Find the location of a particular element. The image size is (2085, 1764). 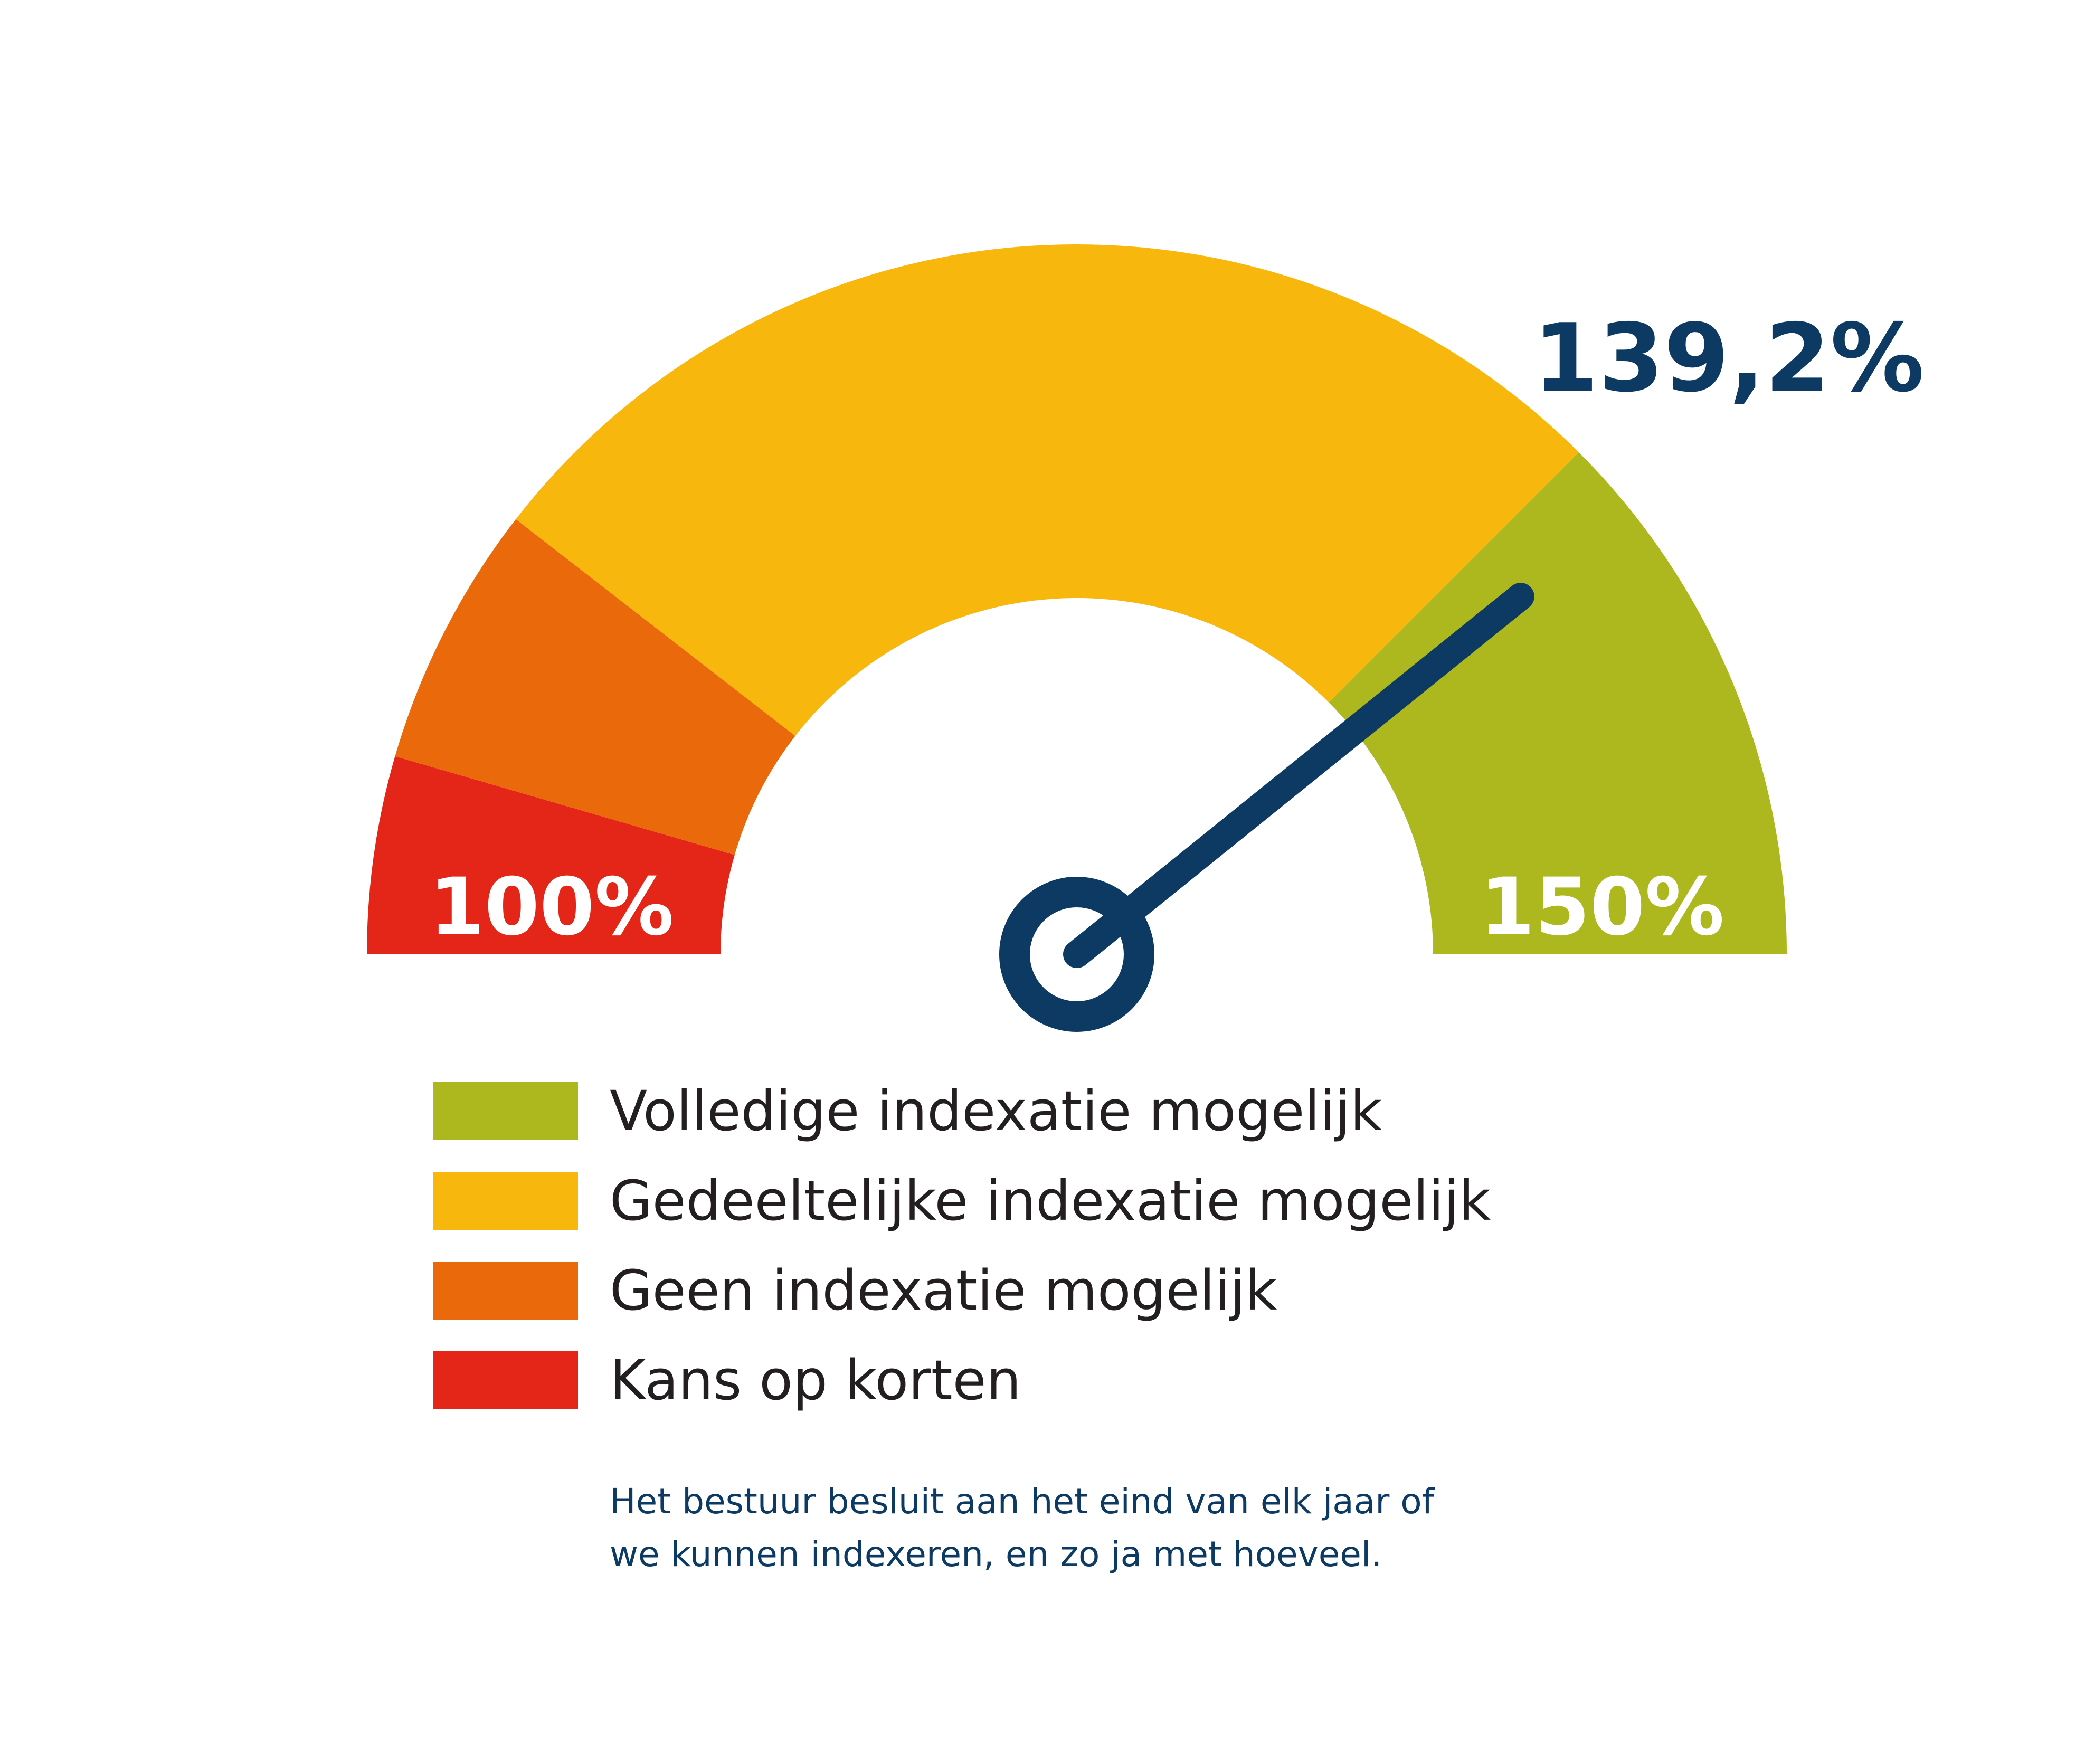

legend-item-geen: Geen indexatie mogelijk is located at coordinates (962, 1290).